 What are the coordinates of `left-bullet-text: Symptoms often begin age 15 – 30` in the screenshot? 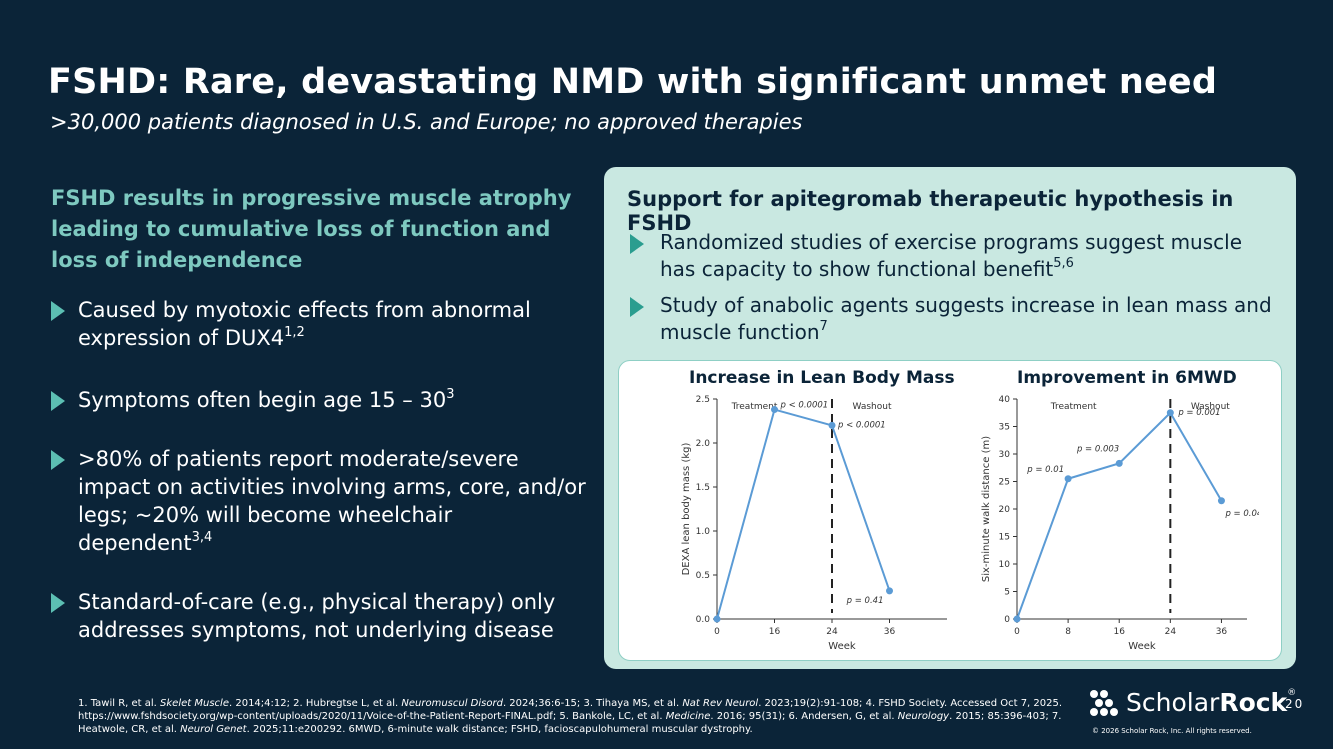 It's located at (262, 400).